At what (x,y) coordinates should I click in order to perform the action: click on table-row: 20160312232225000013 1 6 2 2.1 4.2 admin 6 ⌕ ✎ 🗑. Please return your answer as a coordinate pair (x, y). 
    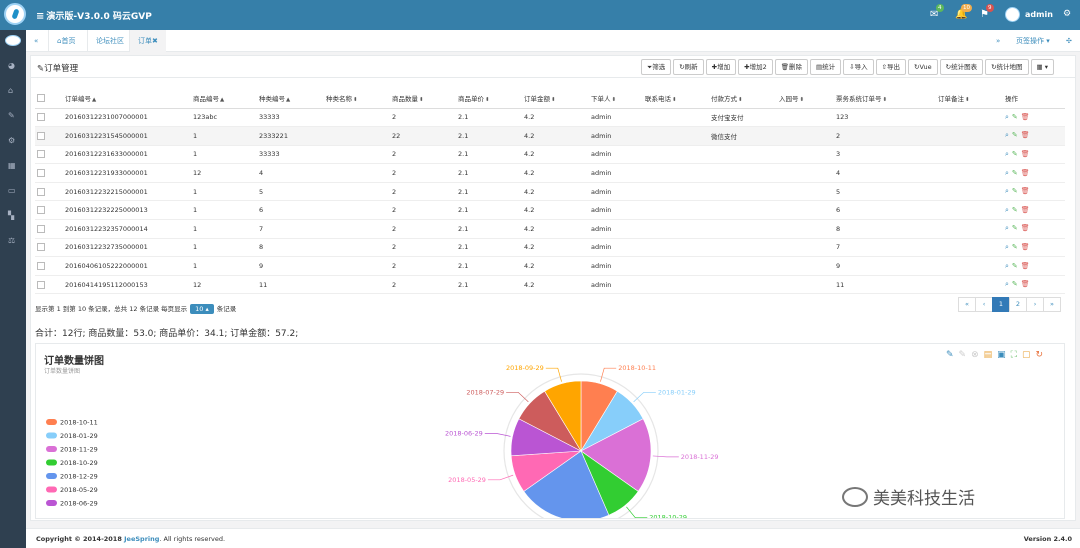
    Looking at the image, I should click on (550, 210).